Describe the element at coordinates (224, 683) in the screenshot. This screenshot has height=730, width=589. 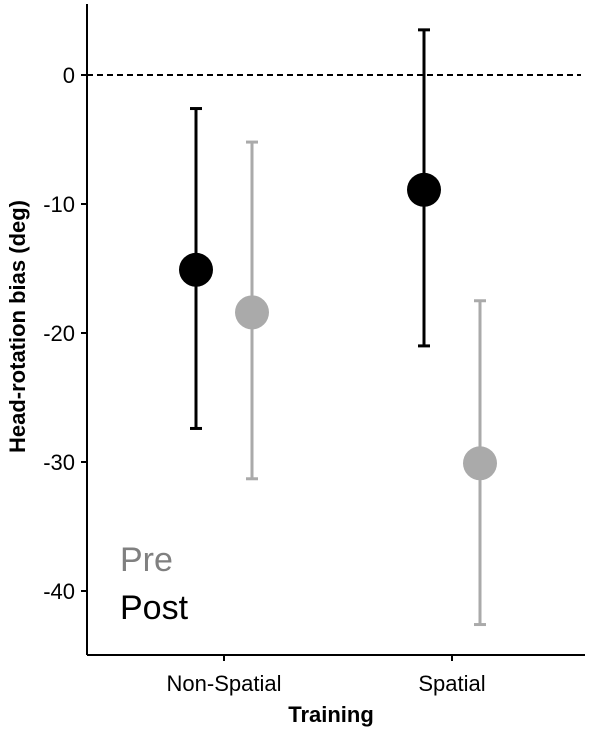
I see `x-tick-label: Non-Spatial` at that location.